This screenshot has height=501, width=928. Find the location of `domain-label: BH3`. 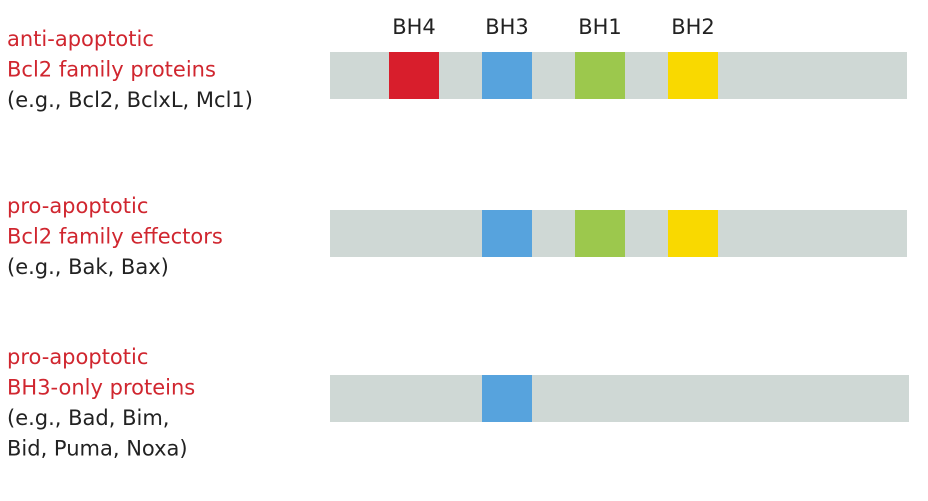

domain-label: BH3 is located at coordinates (507, 27).